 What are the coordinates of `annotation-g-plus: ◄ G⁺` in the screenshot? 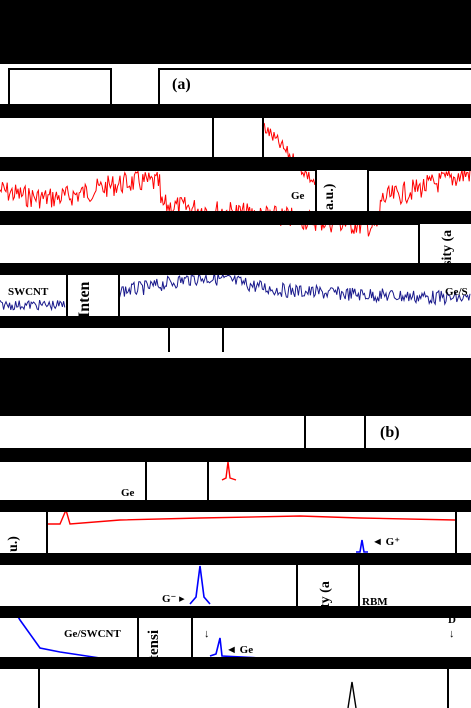 It's located at (386, 542).